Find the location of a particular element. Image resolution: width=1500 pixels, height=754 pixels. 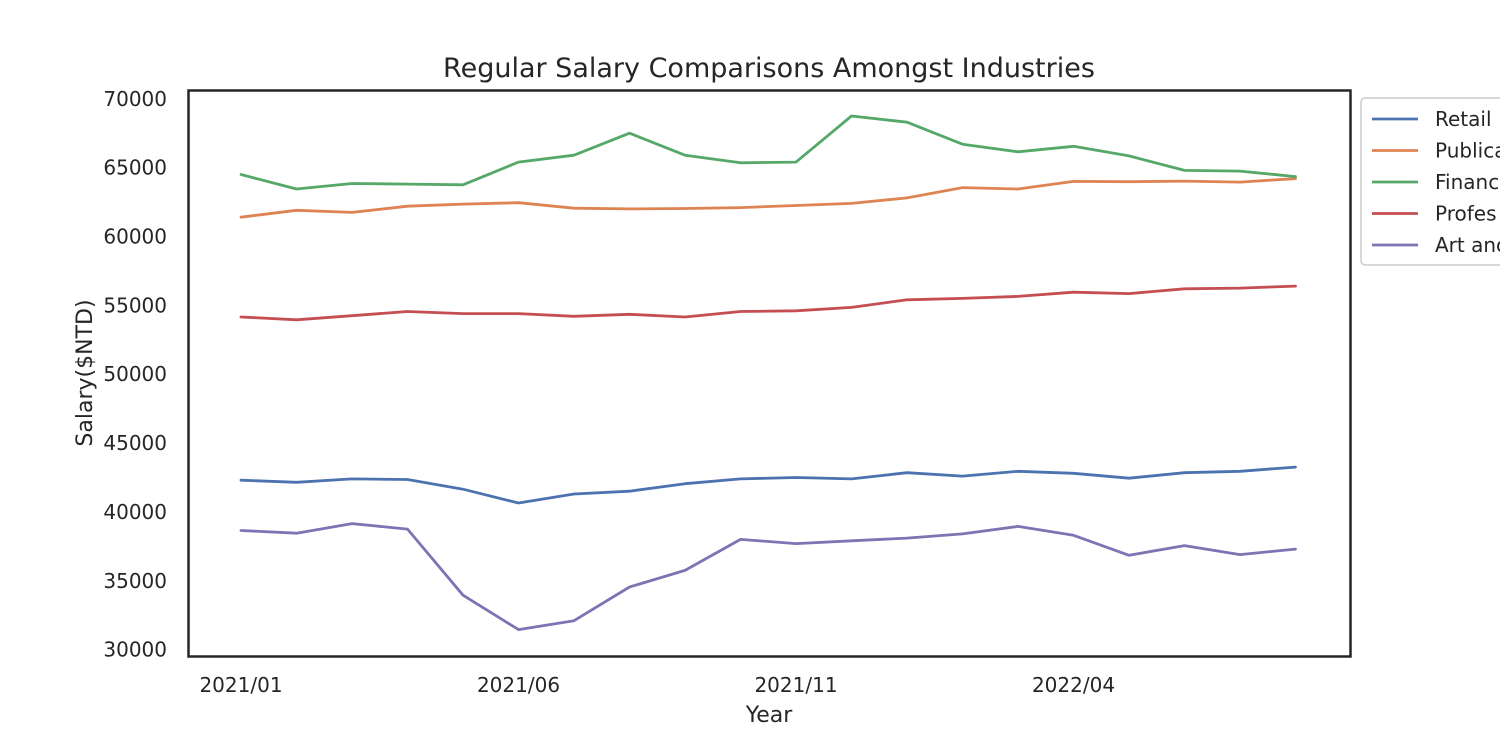

x-tick-label: 2021/06 is located at coordinates (518, 685).